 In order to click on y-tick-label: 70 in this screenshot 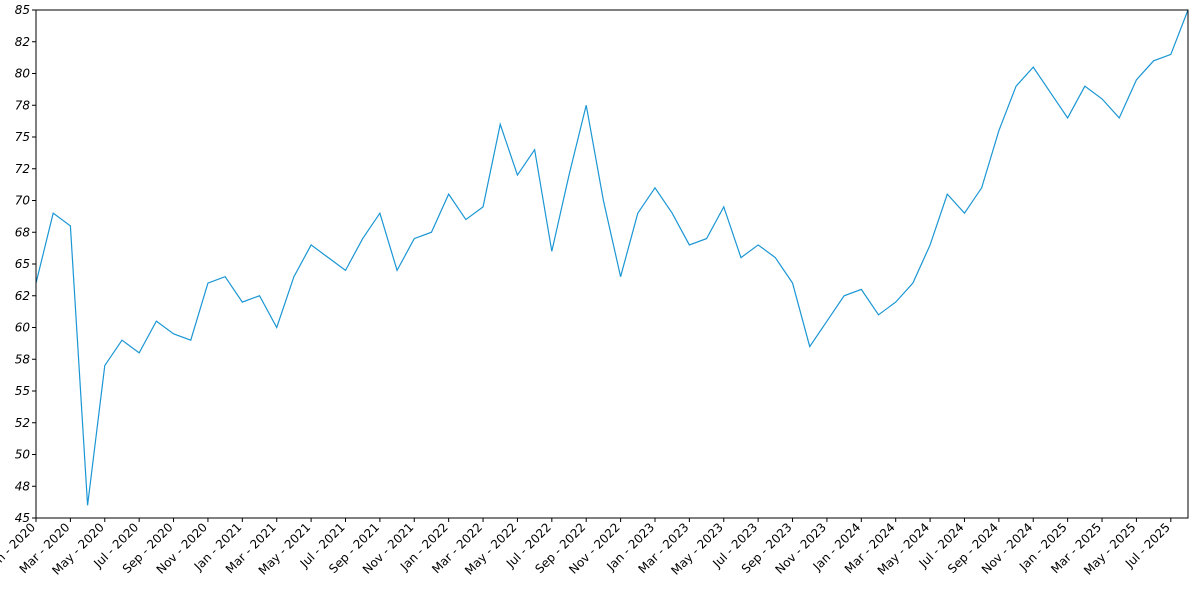, I will do `click(23, 201)`.